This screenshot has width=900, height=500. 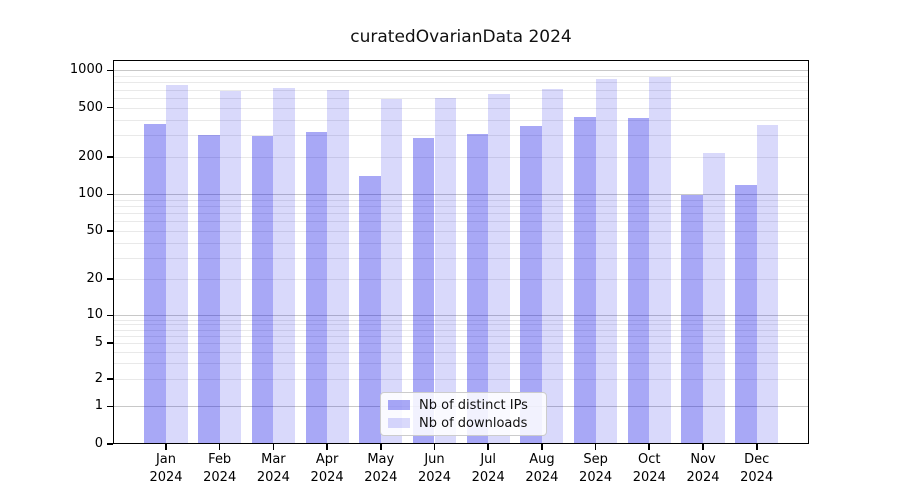 I want to click on x-tick-label-apr: Apr 2024, so click(x=327, y=468).